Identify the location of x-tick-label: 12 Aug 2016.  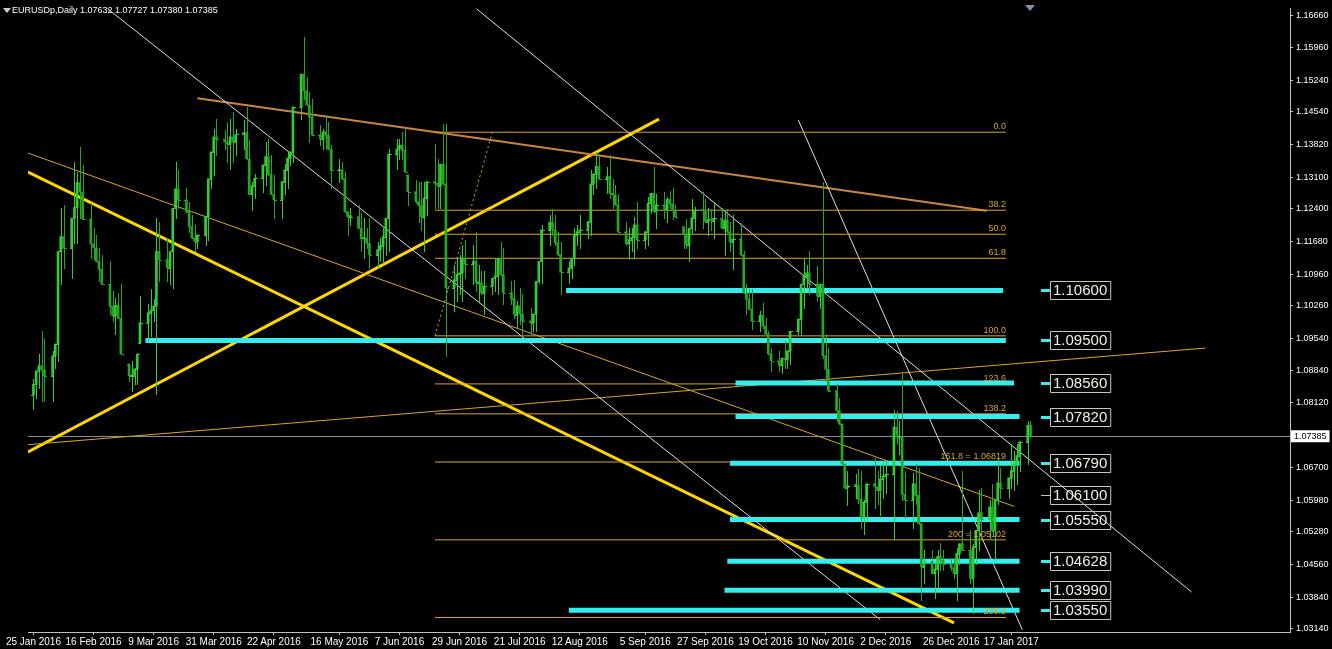
(580, 641).